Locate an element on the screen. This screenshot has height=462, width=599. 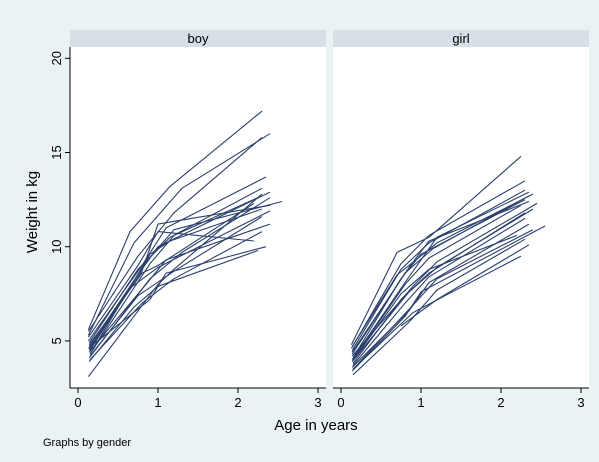
graphs-by-note: Graphs by gender is located at coordinates (87, 443).